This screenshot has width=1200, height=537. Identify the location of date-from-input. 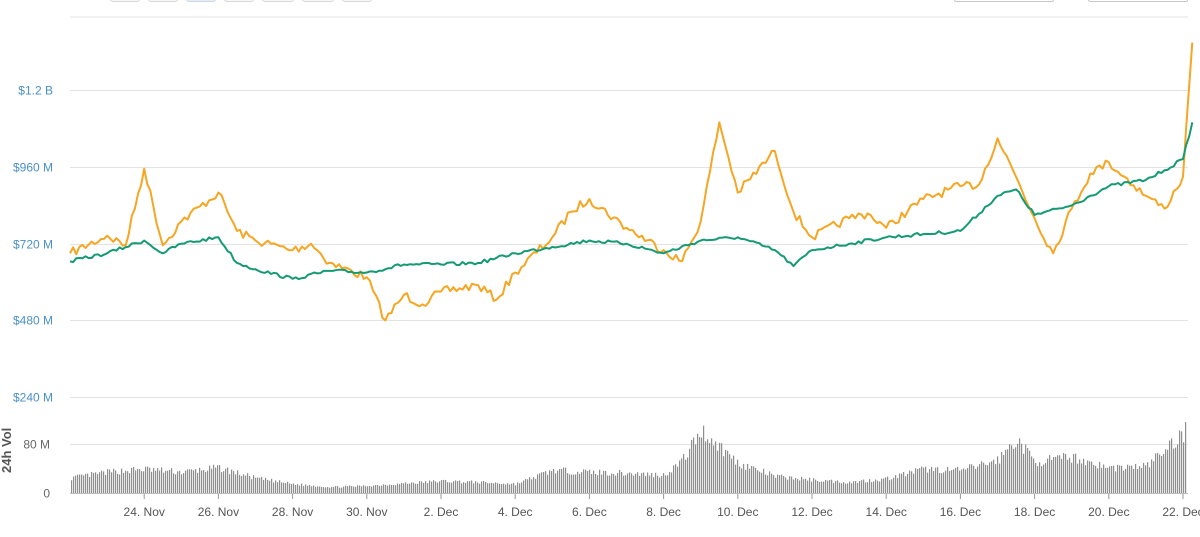
(1004, 1).